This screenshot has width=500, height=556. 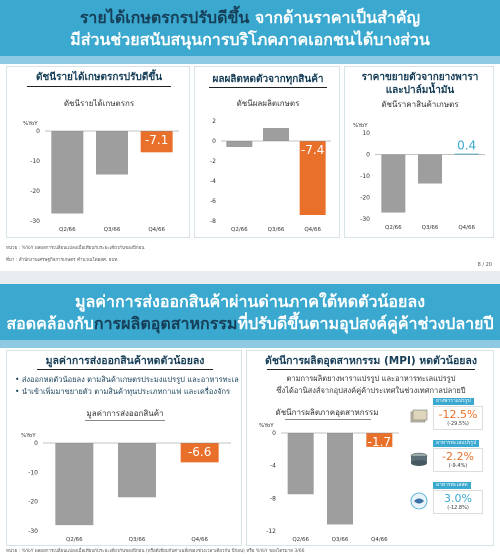 What do you see at coordinates (466, 146) in the screenshot?
I see `data-label: 0.4` at bounding box center [466, 146].